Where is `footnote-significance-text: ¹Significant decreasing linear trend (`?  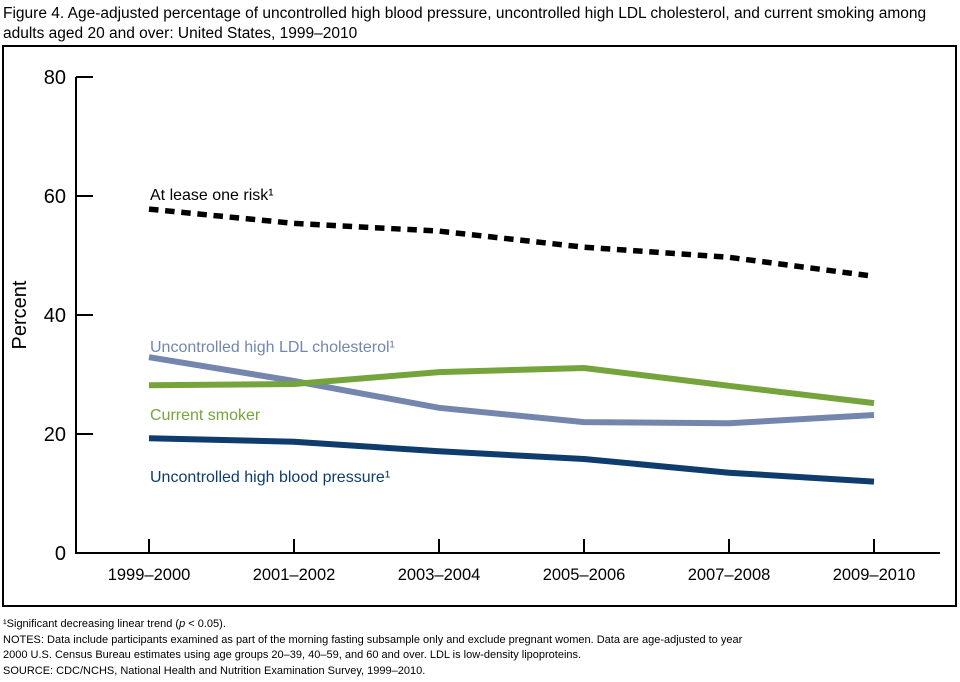 footnote-significance-text: ¹Significant decreasing linear trend ( is located at coordinates (91, 624).